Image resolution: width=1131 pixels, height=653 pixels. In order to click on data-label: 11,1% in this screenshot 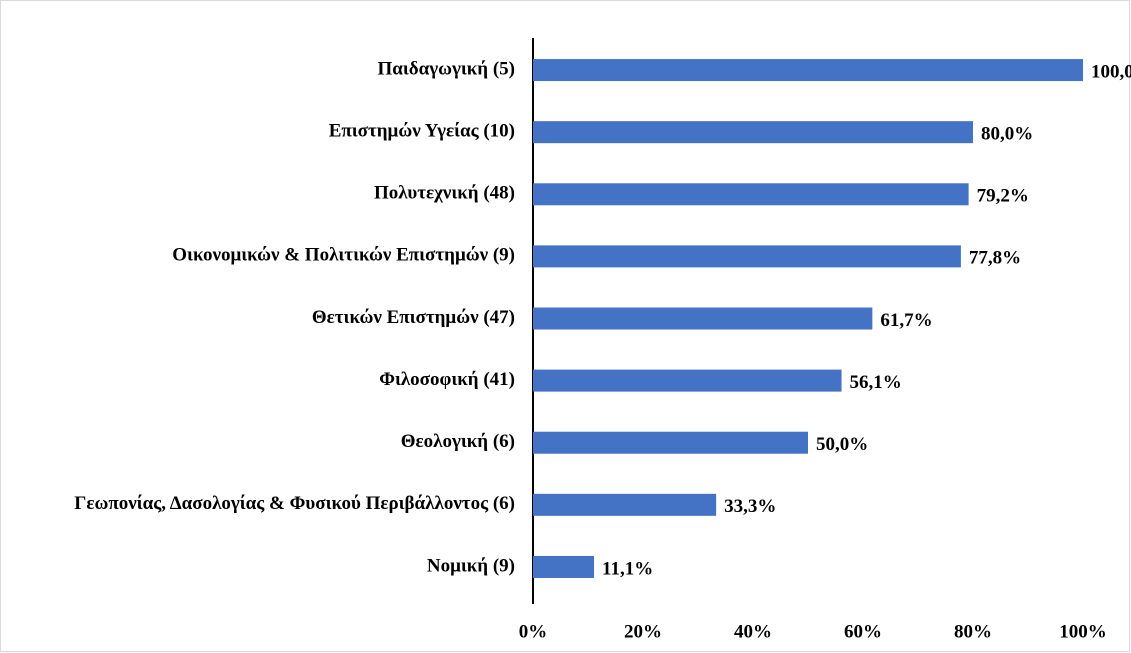, I will do `click(627, 568)`.